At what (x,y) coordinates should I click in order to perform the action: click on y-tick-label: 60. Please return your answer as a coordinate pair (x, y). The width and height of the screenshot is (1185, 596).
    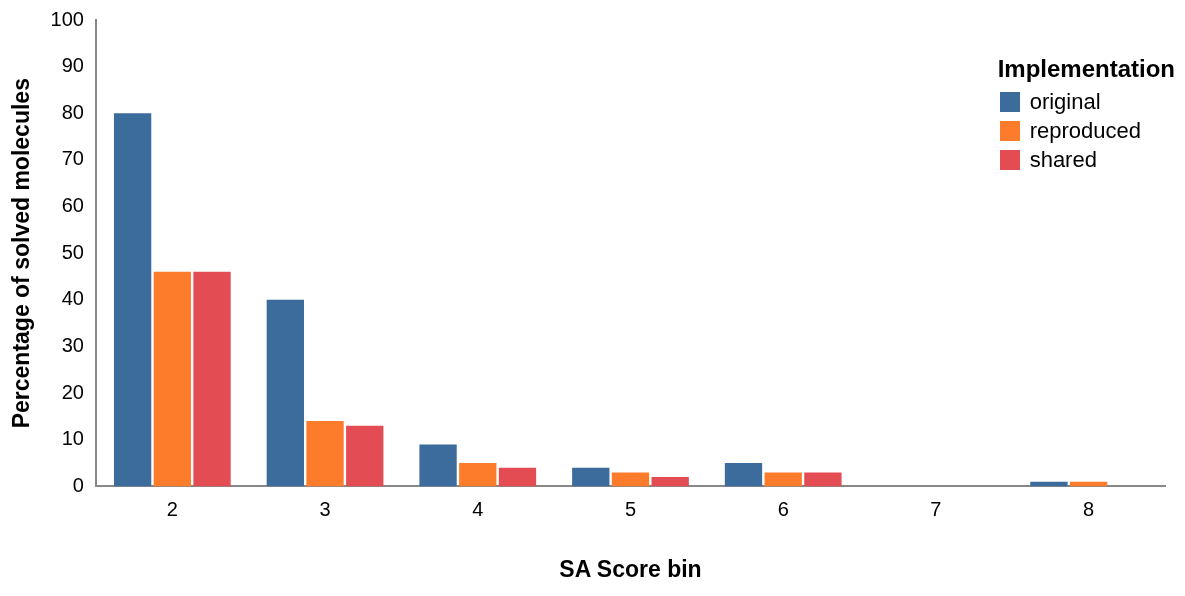
    Looking at the image, I should click on (72, 205).